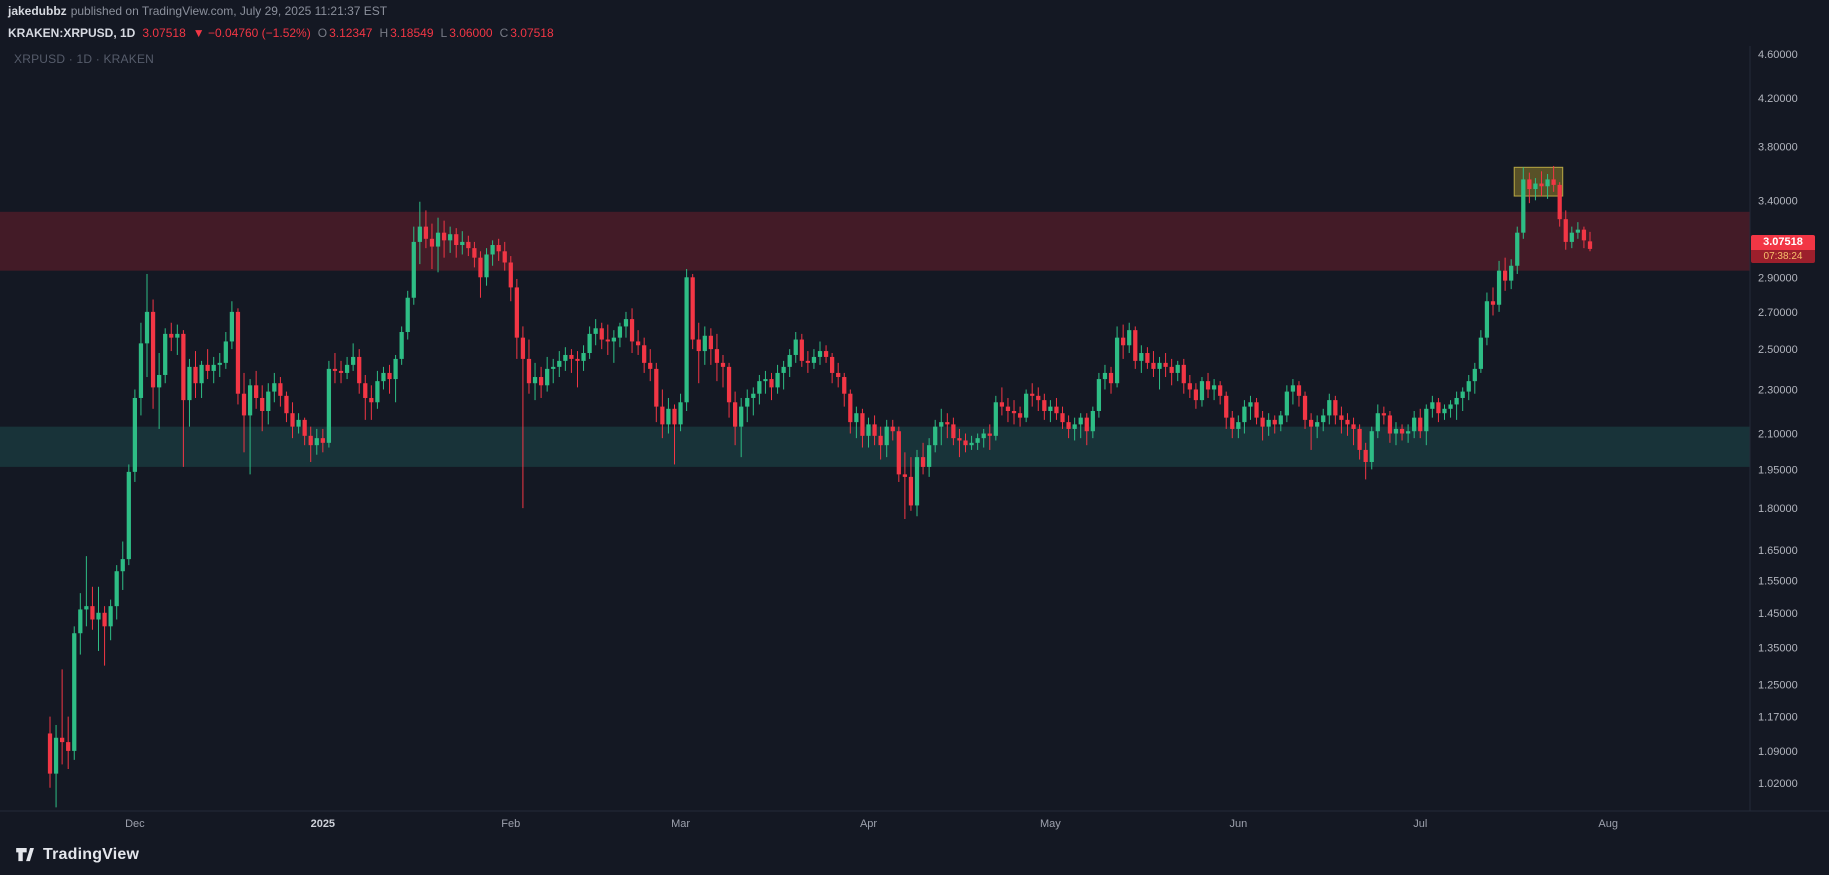 The image size is (1829, 875). I want to click on tradingview-wordmark: TradingView, so click(91, 854).